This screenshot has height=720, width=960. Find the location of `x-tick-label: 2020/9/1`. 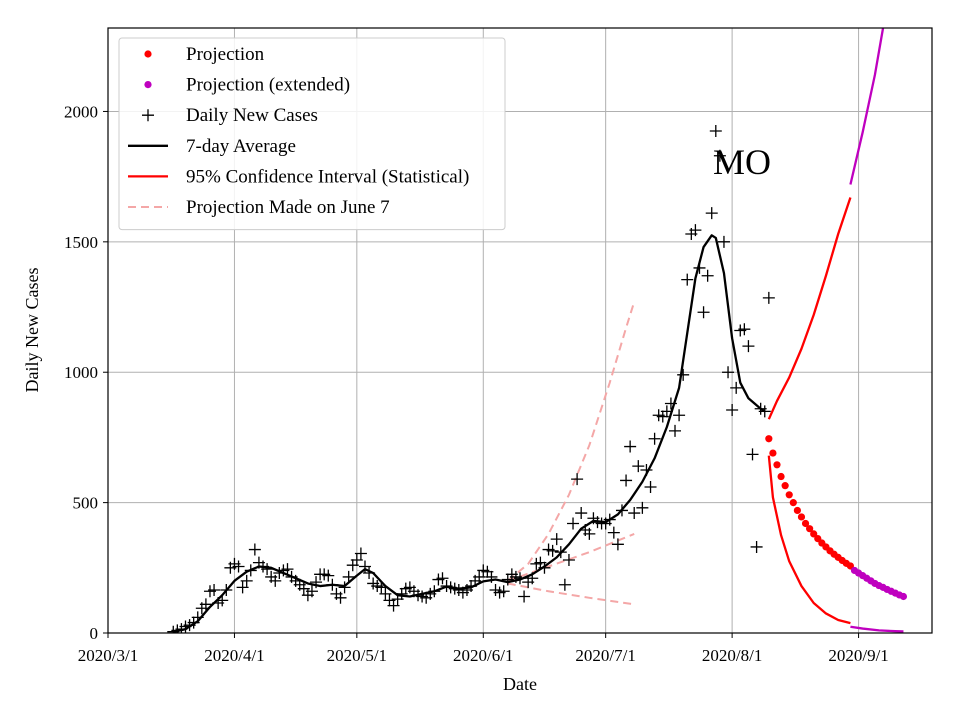

x-tick-label: 2020/9/1 is located at coordinates (858, 655).